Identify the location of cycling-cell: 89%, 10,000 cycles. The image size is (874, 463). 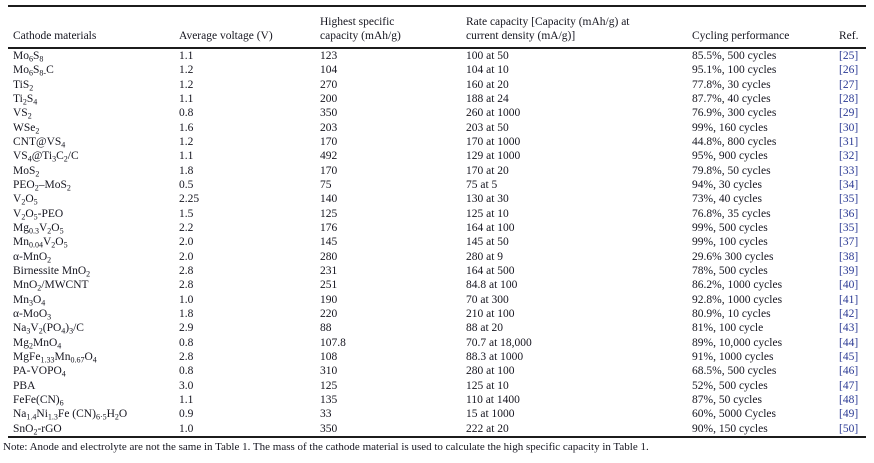
(737, 342).